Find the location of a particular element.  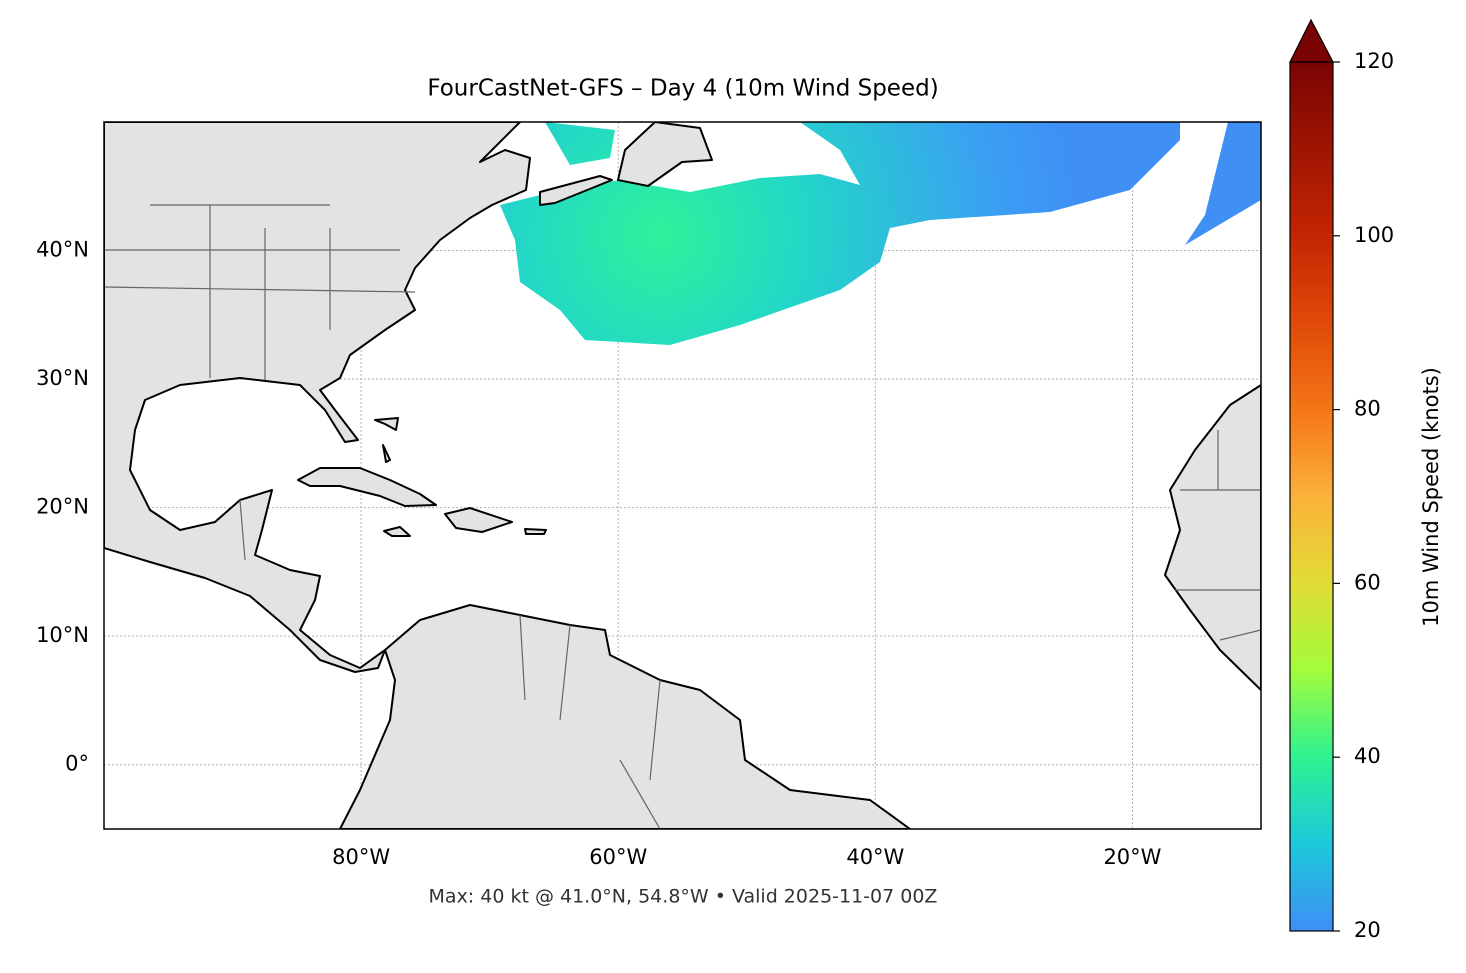

x-tick-label: 80°W is located at coordinates (361, 857).